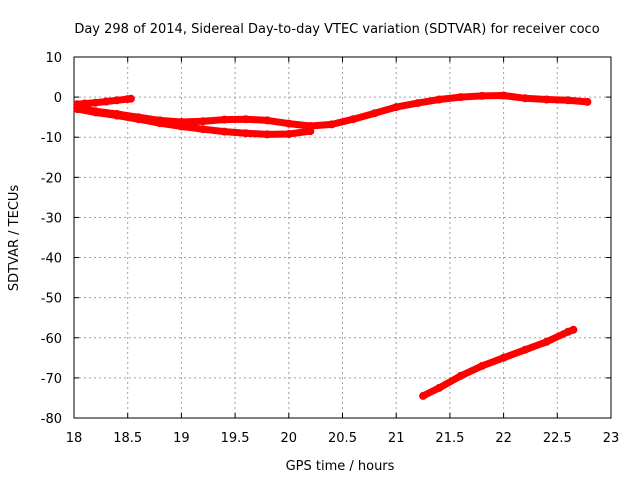 This screenshot has width=640, height=480. What do you see at coordinates (74, 438) in the screenshot?
I see `x-tick-label: 18` at bounding box center [74, 438].